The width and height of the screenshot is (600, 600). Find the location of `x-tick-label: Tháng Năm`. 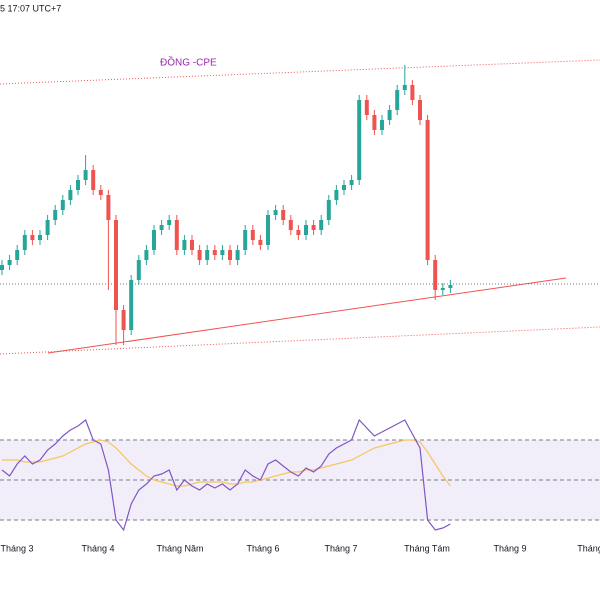

x-tick-label: Tháng Năm is located at coordinates (179, 548).